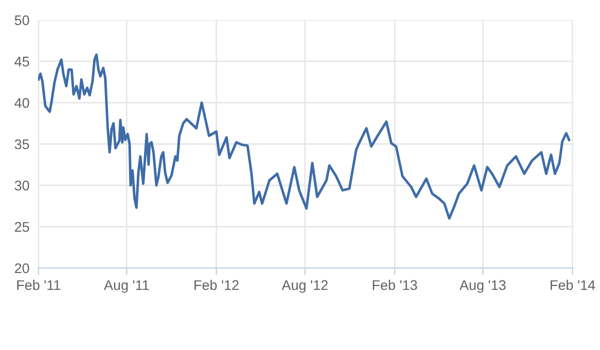  I want to click on x-tick-label: Feb '12, so click(216, 285).